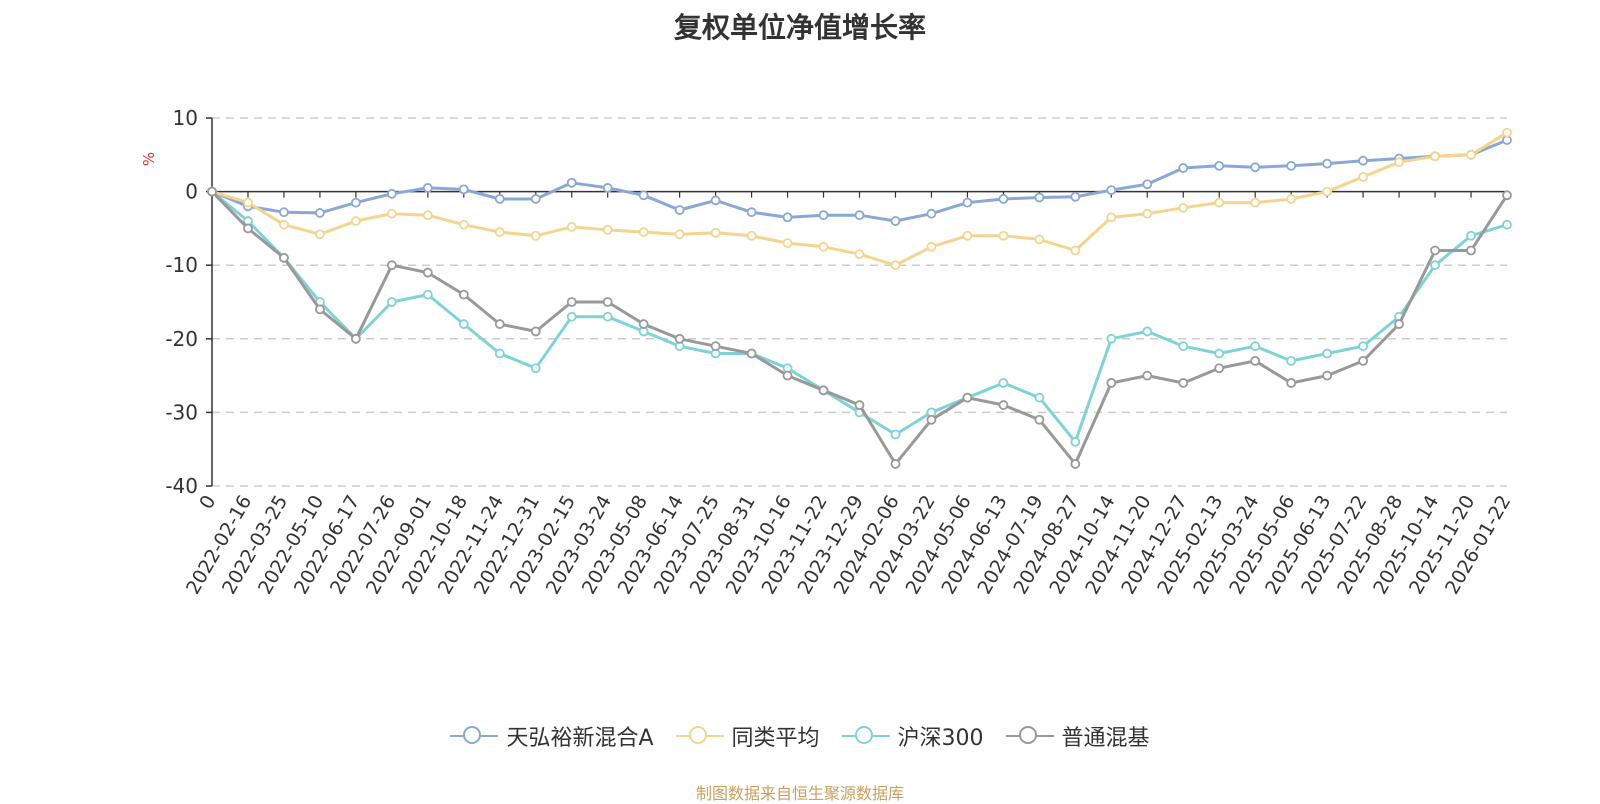 This screenshot has width=1600, height=804. Describe the element at coordinates (181, 412) in the screenshot. I see `y-tick-label: -30` at that location.